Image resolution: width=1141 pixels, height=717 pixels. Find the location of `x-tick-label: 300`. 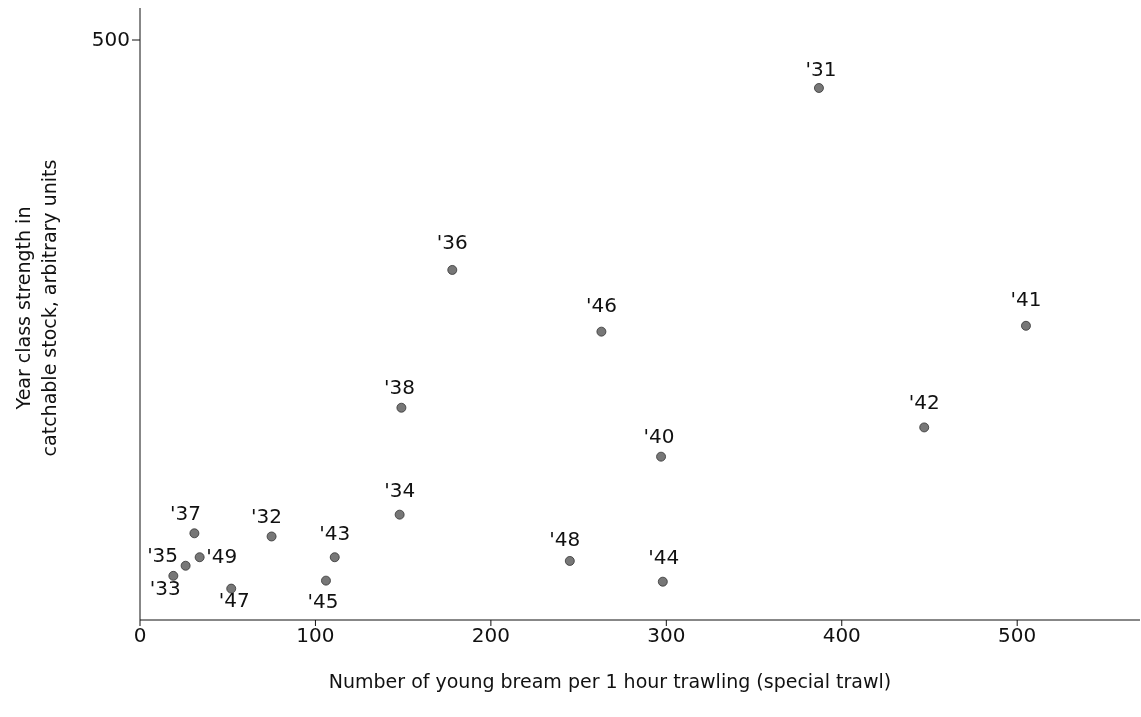

x-tick-label: 300 is located at coordinates (666, 635).